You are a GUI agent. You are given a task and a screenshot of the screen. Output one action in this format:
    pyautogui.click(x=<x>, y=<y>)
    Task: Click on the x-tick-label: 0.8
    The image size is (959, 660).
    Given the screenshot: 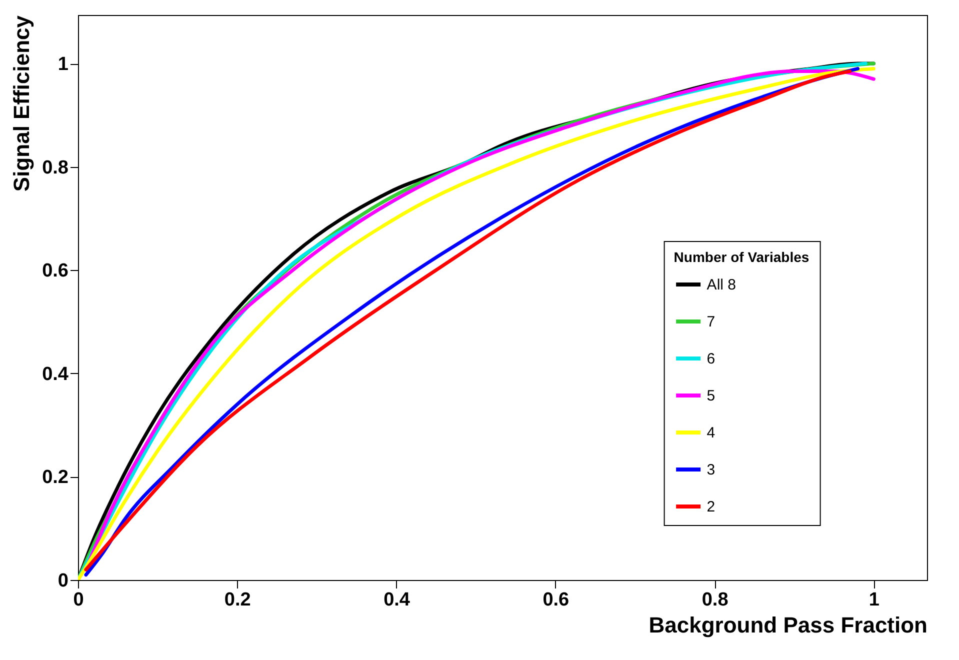 What is the action you would take?
    pyautogui.click(x=715, y=600)
    